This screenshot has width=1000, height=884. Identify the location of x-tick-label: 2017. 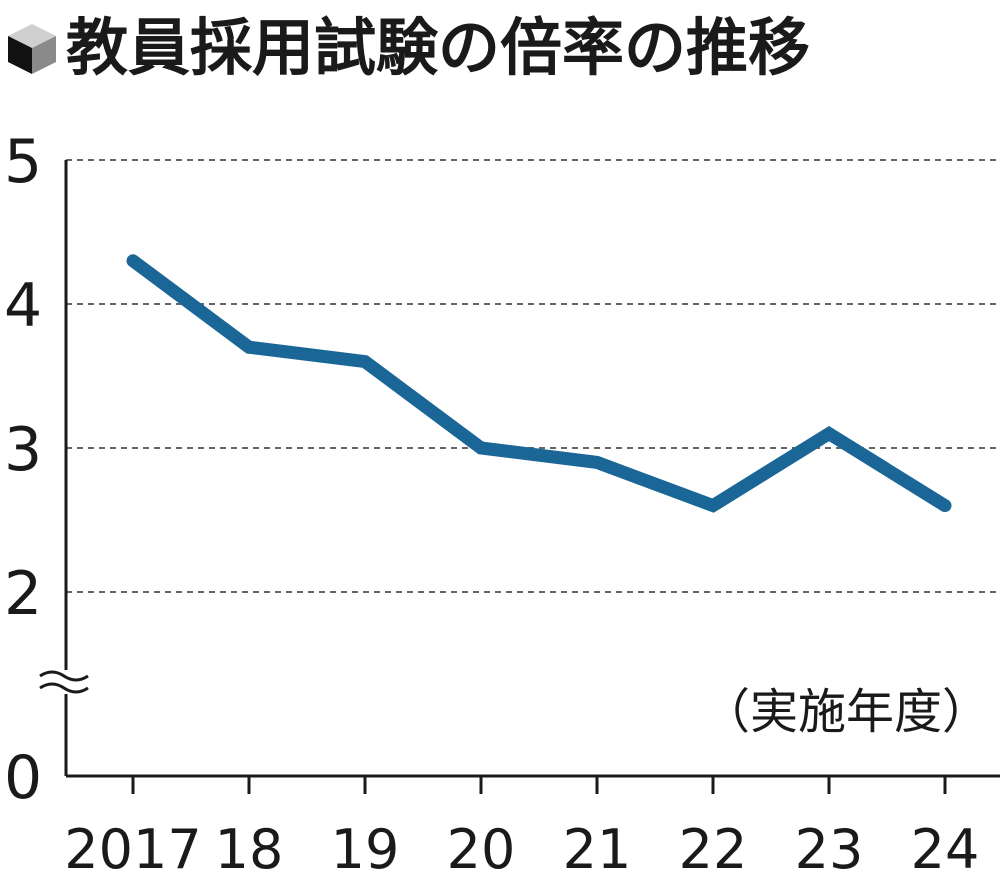
(132, 849).